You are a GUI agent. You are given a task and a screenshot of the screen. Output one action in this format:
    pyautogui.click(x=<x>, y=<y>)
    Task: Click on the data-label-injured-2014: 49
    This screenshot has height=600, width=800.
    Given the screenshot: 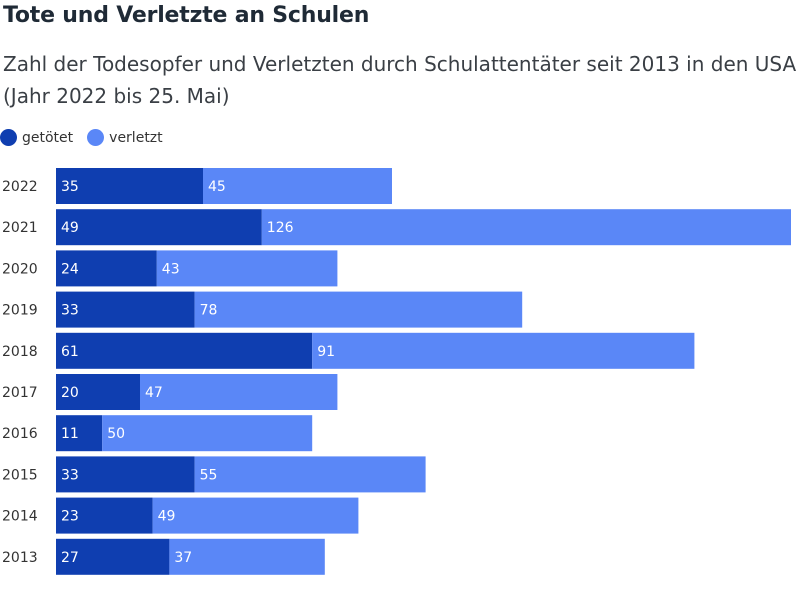 What is the action you would take?
    pyautogui.click(x=167, y=517)
    